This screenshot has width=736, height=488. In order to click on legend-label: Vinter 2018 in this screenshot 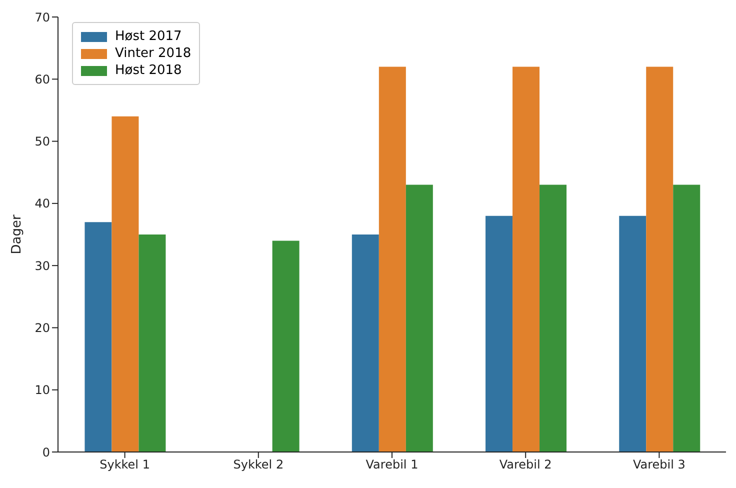, I will do `click(153, 53)`.